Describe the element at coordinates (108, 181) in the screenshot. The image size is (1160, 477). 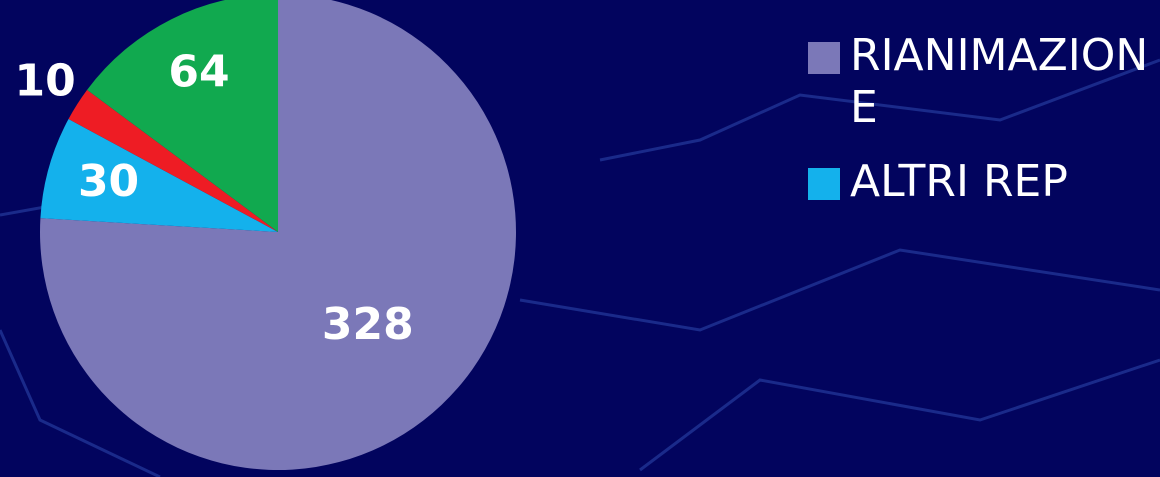
I see `data-label: 30` at that location.